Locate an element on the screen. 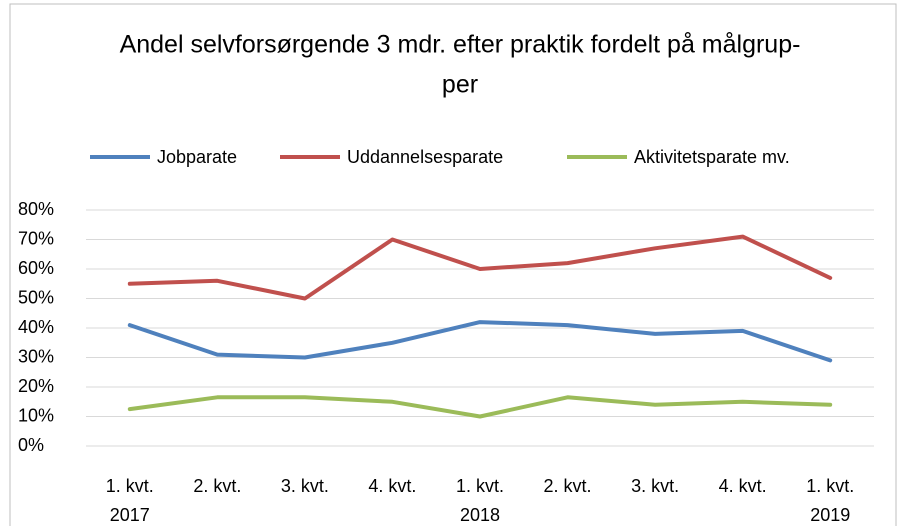 This screenshot has height=526, width=899. y-tick-label: 0% is located at coordinates (31, 445).